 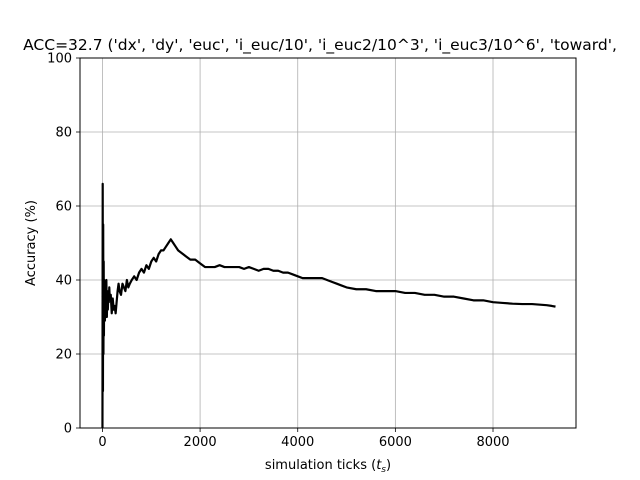 I want to click on y-ticks: 0 20 40 60 80 100, so click(x=63, y=244).